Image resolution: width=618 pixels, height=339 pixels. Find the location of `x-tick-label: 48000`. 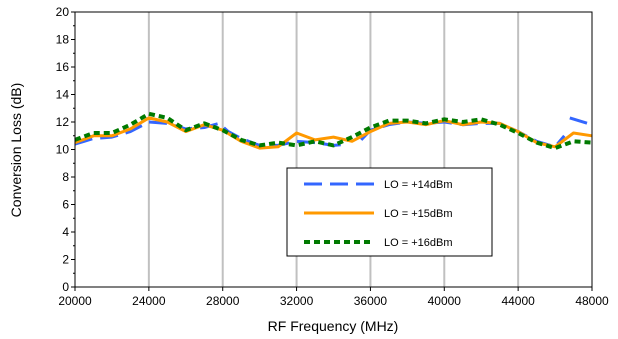

x-tick-label: 48000 is located at coordinates (592, 301).